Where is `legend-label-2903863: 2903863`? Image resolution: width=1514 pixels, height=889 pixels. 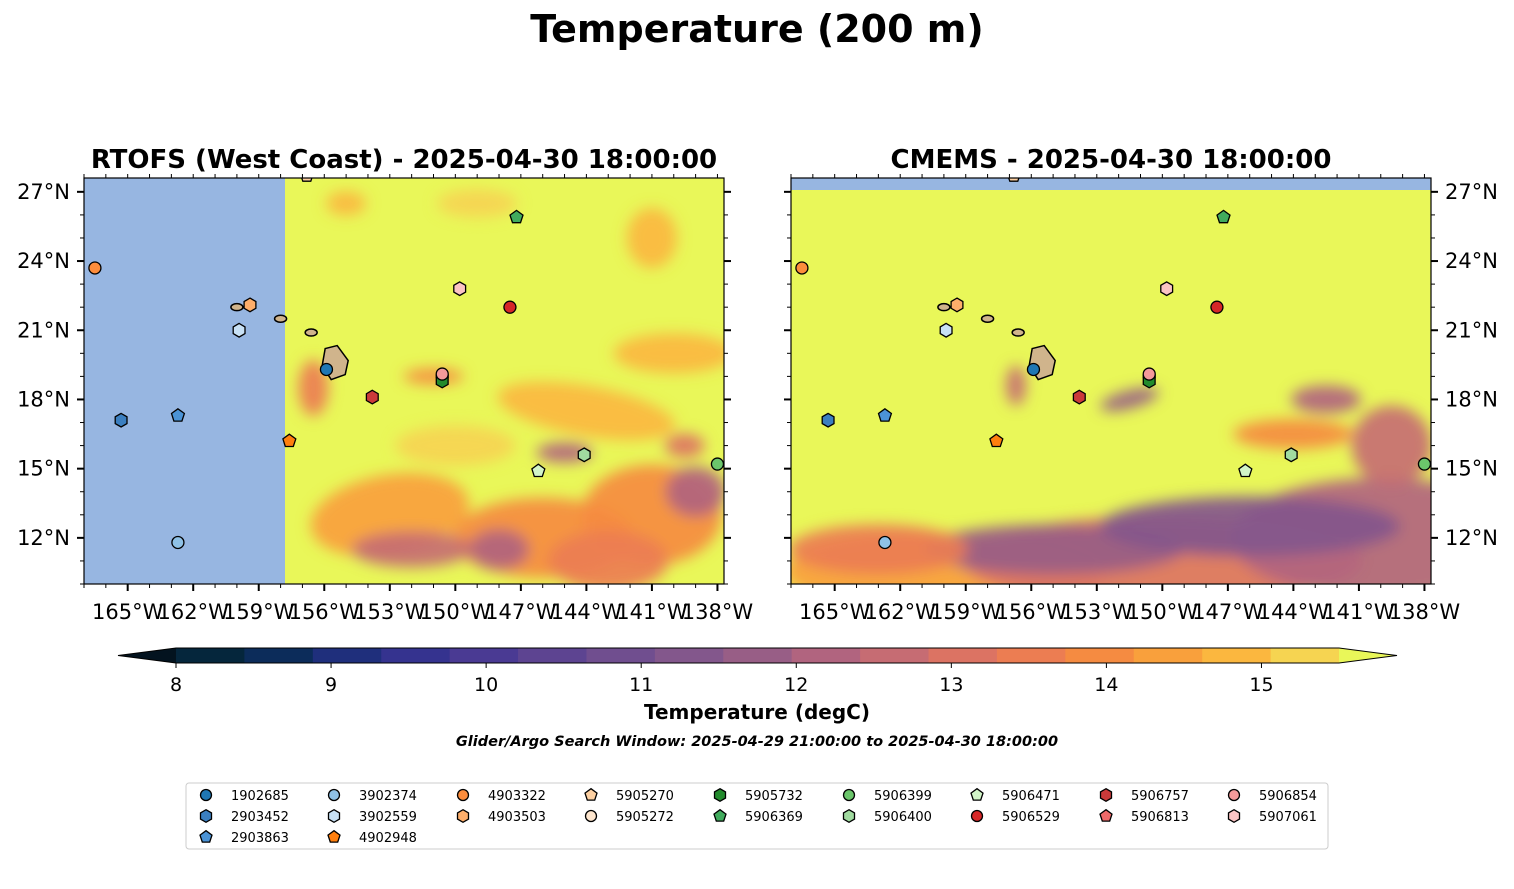 legend-label-2903863: 2903863 is located at coordinates (260, 838).